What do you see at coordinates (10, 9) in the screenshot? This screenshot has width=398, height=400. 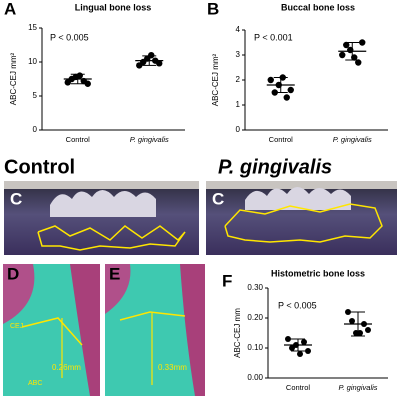 I see `panel-label: A` at bounding box center [10, 9].